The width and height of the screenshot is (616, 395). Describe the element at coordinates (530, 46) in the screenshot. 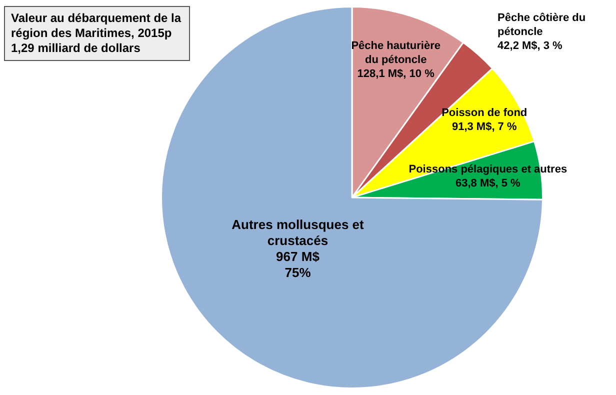

I see `data-label: 42,2 M$, 3 %` at that location.